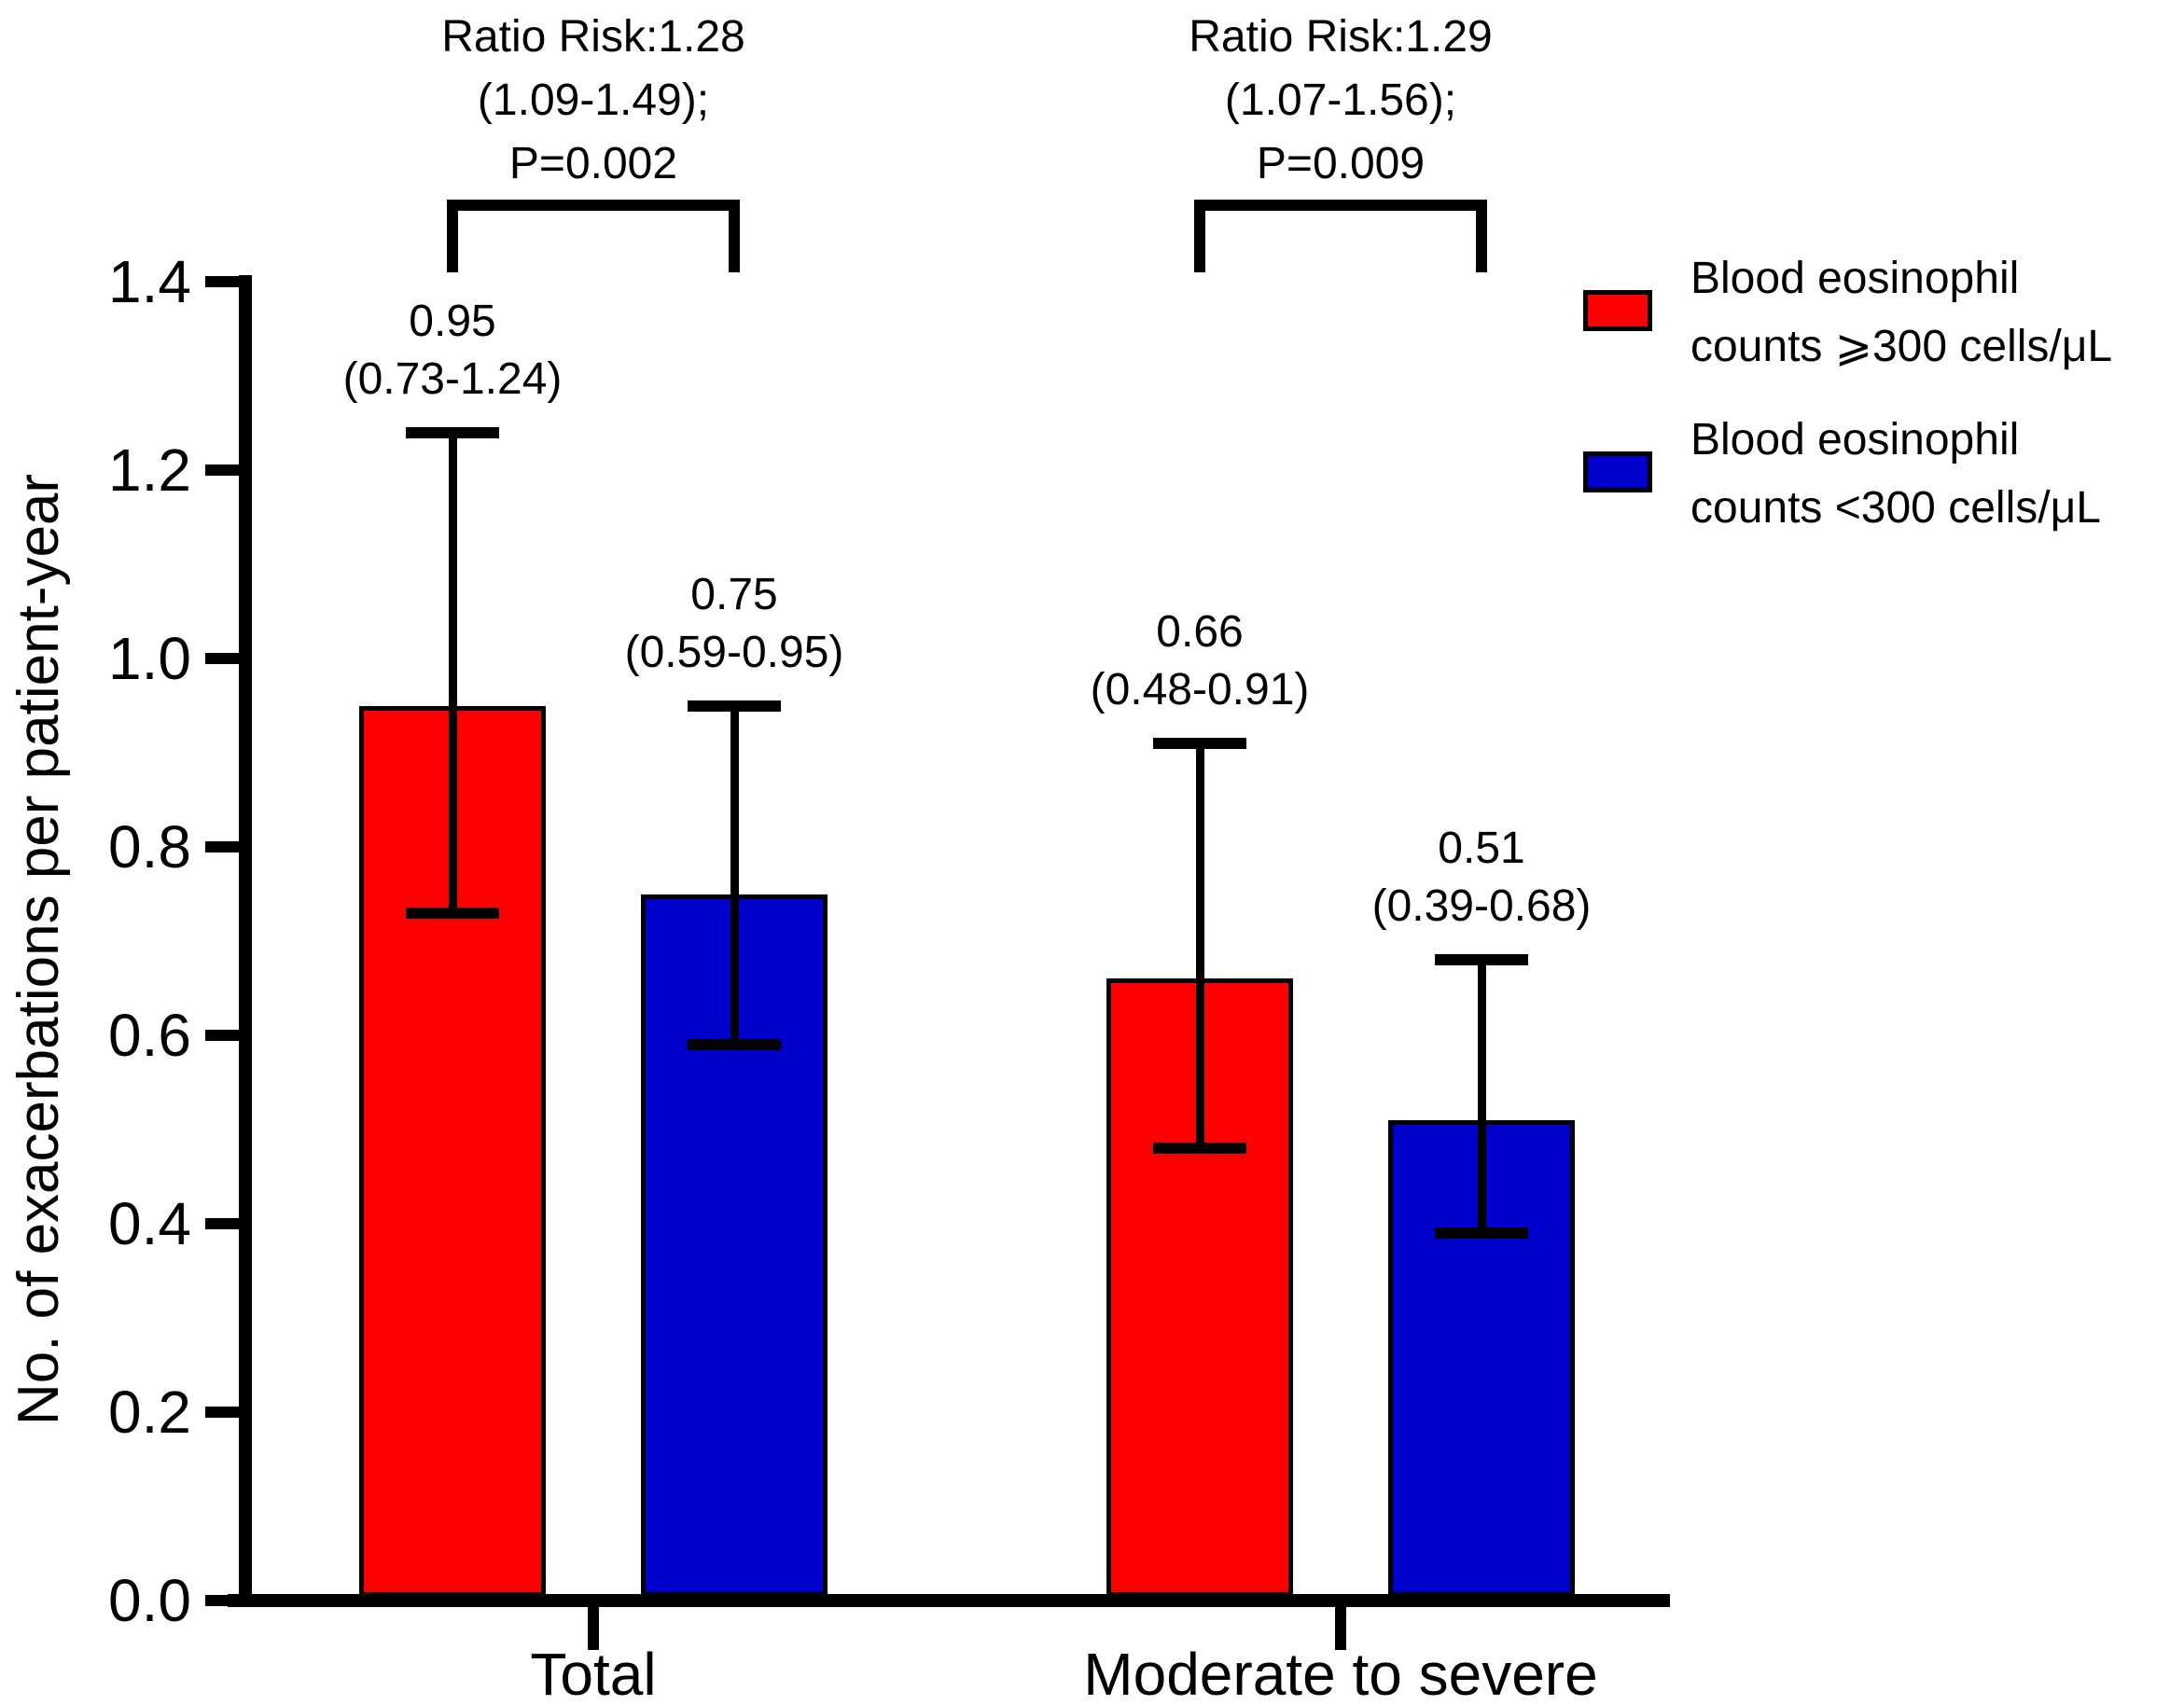 This screenshot has height=1705, width=2184. I want to click on y-tick-label: 1.2, so click(149, 470).